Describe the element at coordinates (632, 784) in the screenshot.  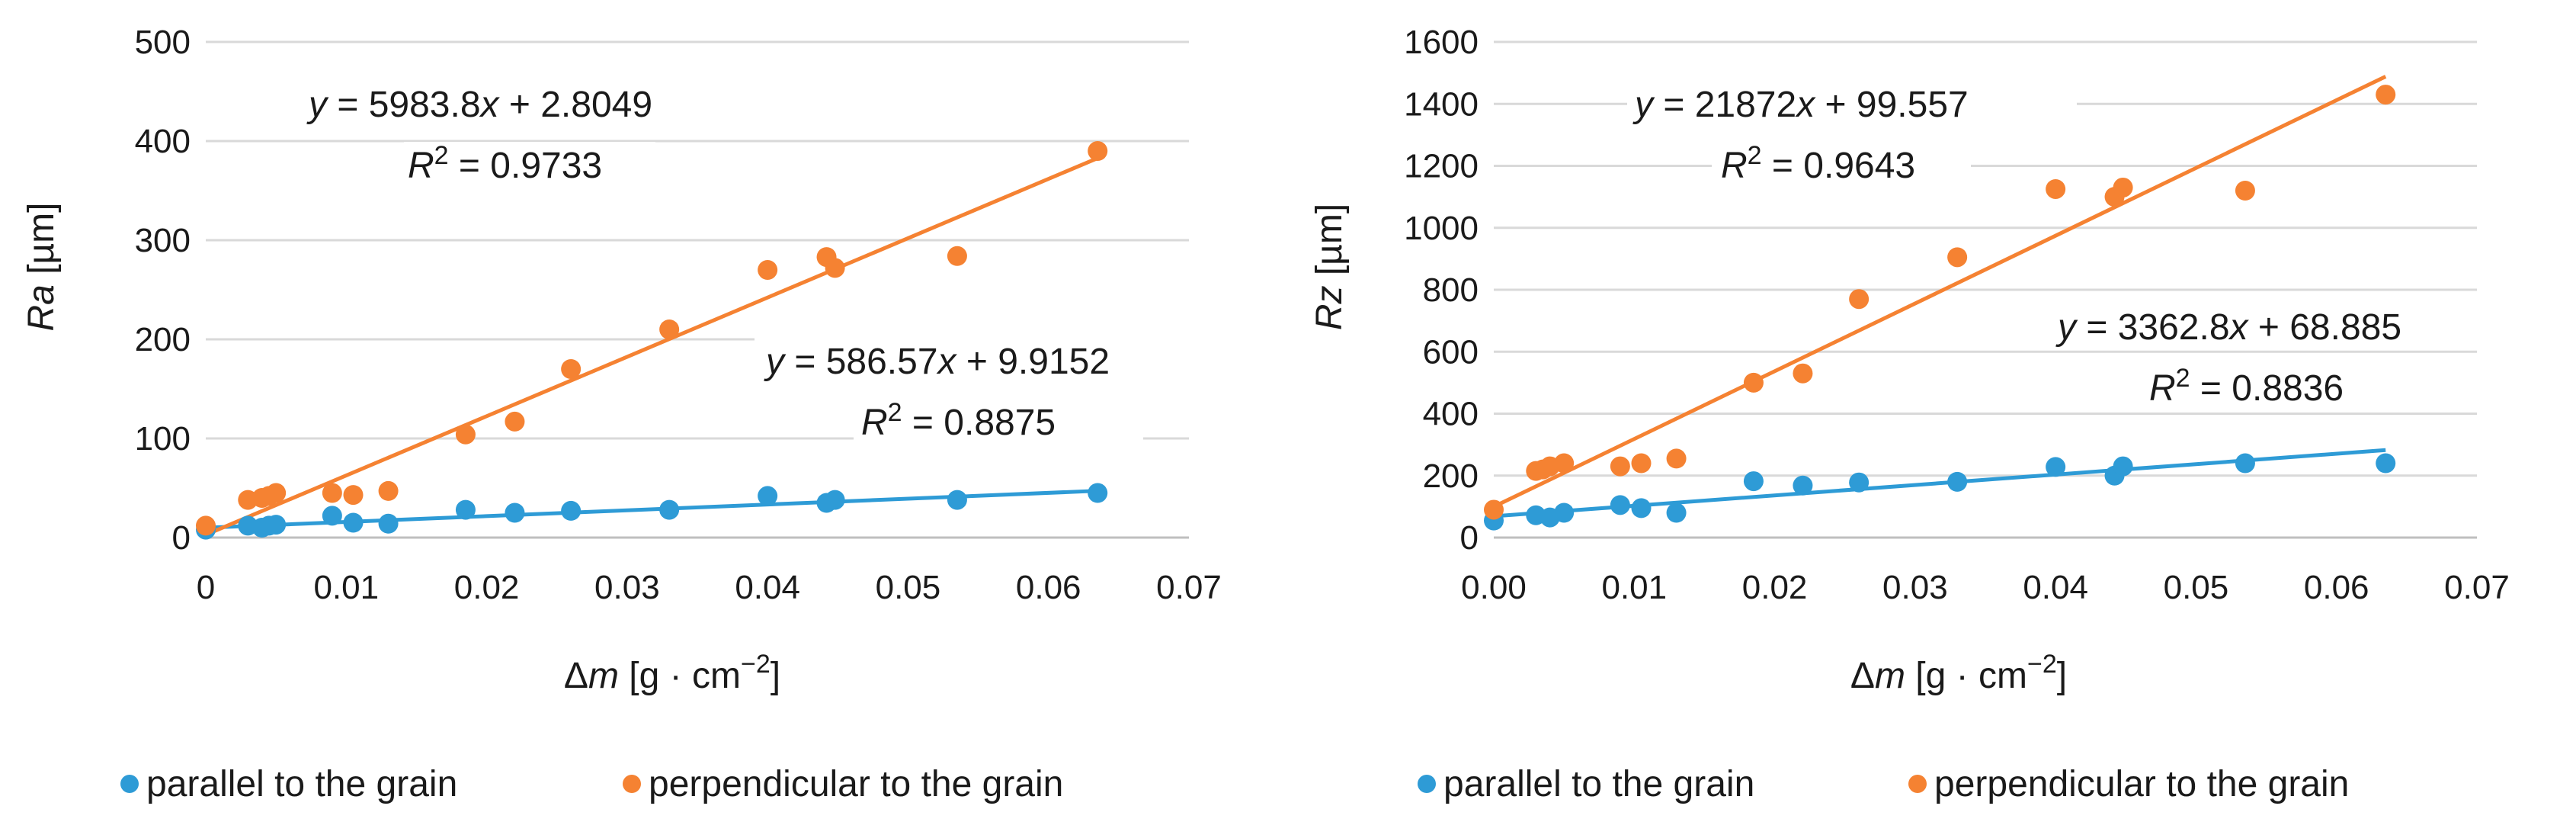
I see `legend-marker-perpendicular` at that location.